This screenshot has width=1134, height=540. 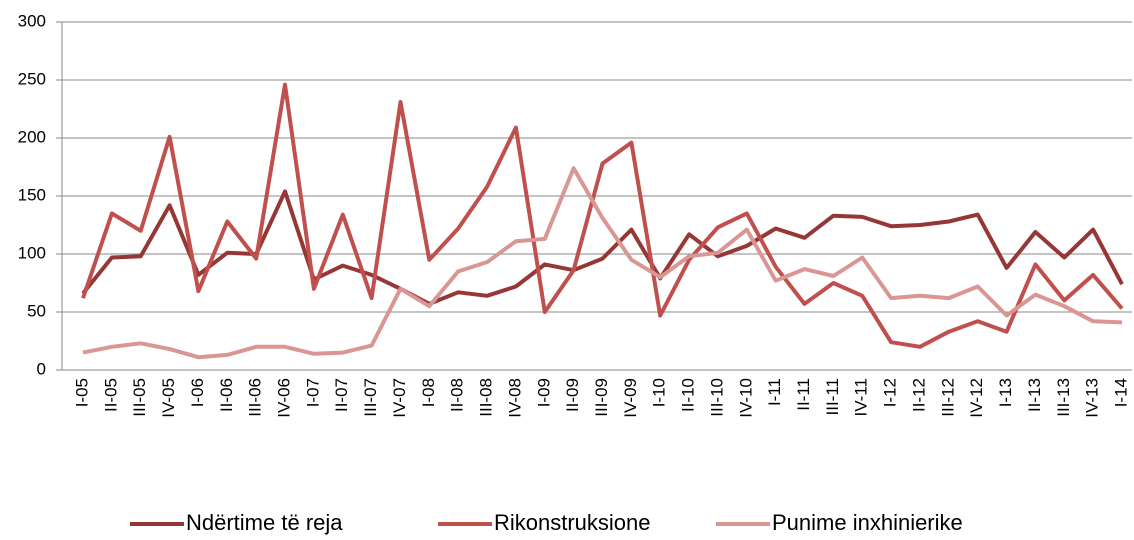 What do you see at coordinates (32, 20) in the screenshot?
I see `y-tick-label: 300` at bounding box center [32, 20].